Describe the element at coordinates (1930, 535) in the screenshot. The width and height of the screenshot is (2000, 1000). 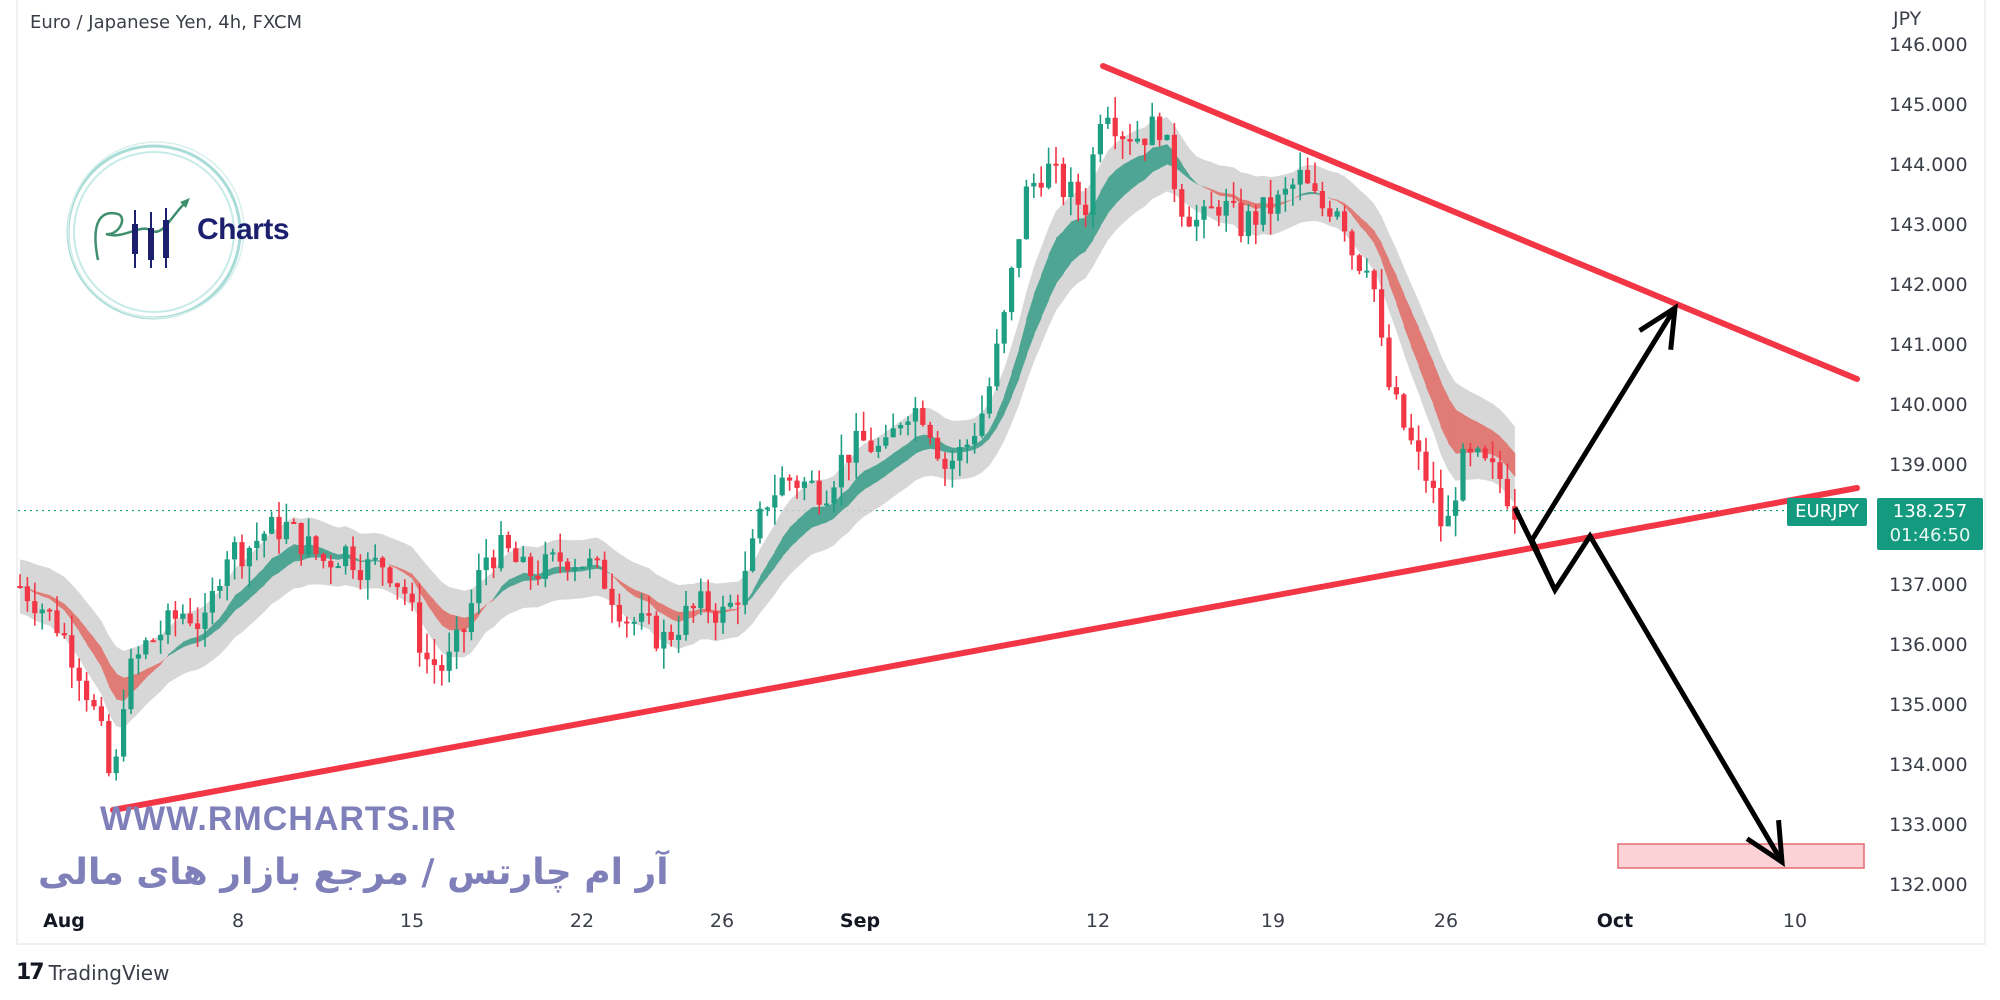
I see `bar-countdown: 01:46:50` at that location.